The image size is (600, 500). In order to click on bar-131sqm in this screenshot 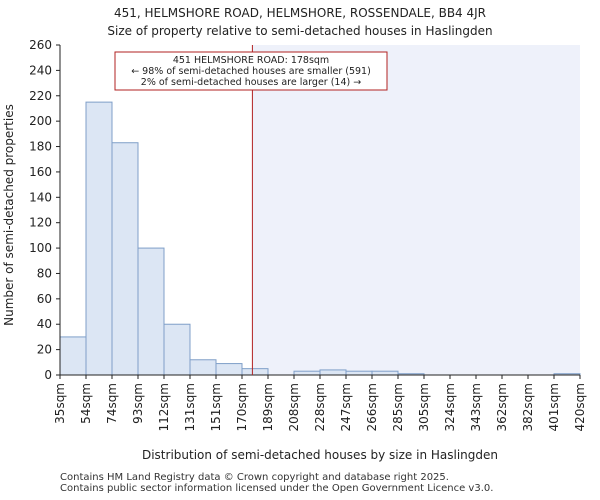, I will do `click(203, 367)`.